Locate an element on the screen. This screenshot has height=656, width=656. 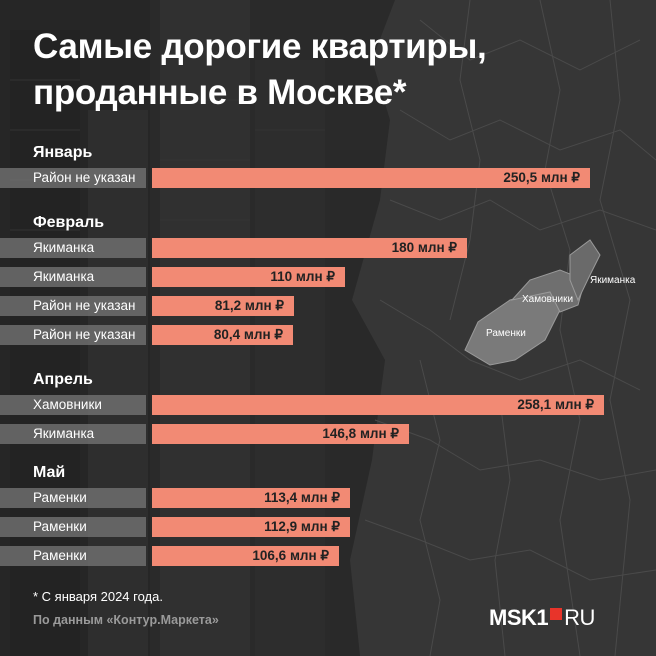
title-line-2: проданные в Москве* is located at coordinates (220, 92).